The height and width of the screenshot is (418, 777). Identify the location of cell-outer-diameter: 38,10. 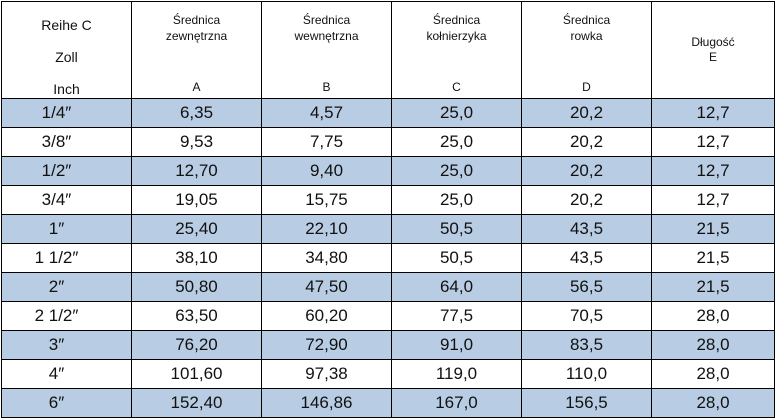
(196, 258).